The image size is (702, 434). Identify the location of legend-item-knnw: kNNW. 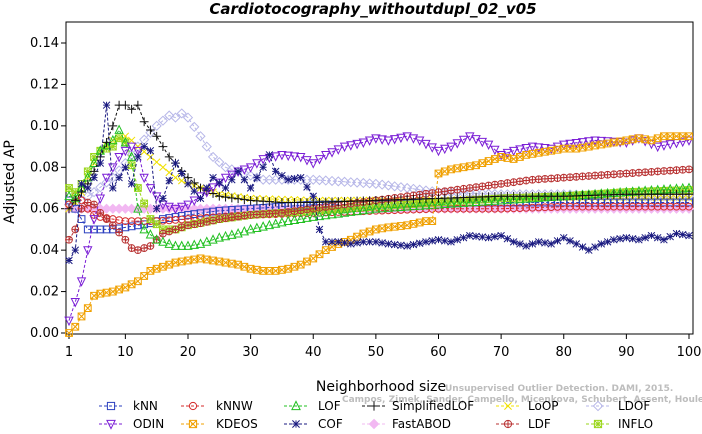
(217, 406).